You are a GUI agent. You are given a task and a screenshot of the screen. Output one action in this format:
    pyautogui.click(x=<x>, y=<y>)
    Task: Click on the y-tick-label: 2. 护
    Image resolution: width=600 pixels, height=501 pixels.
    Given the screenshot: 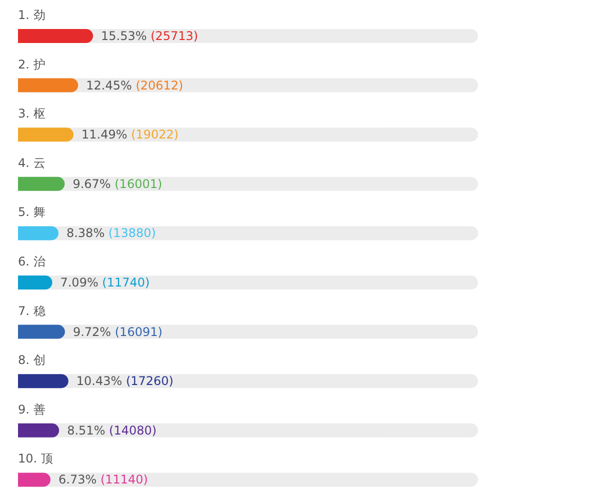 What is the action you would take?
    pyautogui.click(x=32, y=64)
    